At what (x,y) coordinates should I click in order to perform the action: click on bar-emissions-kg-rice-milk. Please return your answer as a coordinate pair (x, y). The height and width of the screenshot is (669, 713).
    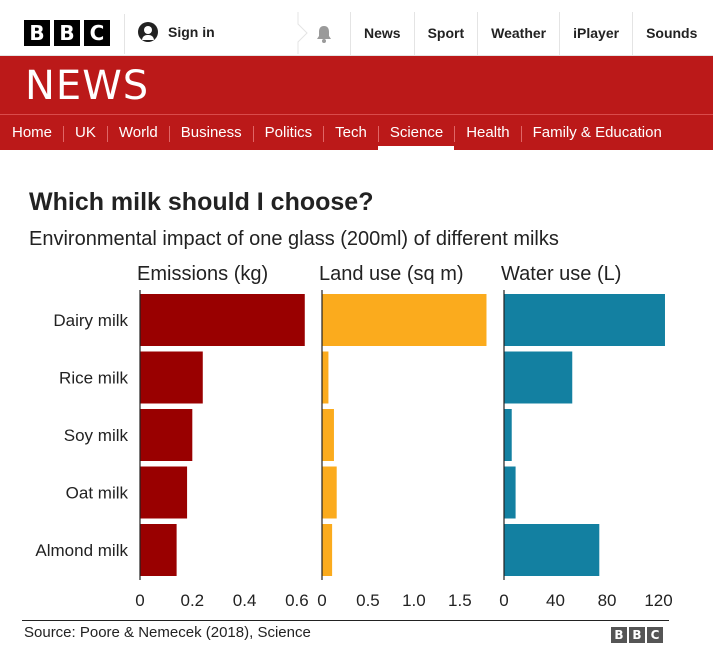
    Looking at the image, I should click on (171, 377).